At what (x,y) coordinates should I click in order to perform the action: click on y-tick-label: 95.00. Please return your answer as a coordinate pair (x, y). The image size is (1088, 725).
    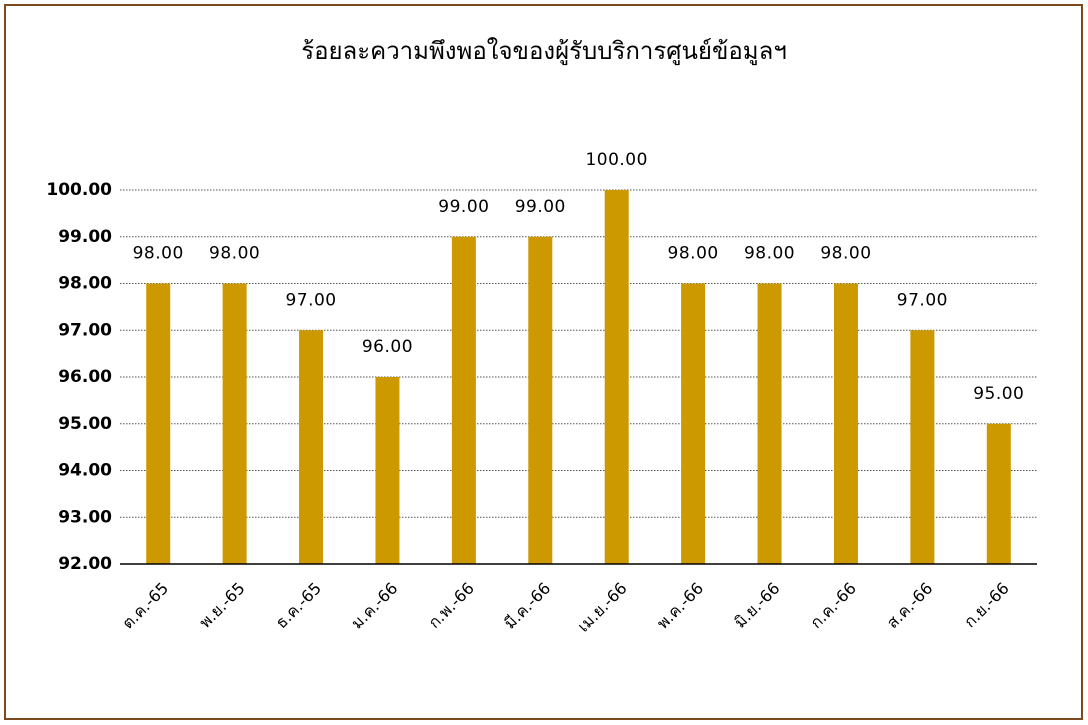
    Looking at the image, I should click on (85, 424).